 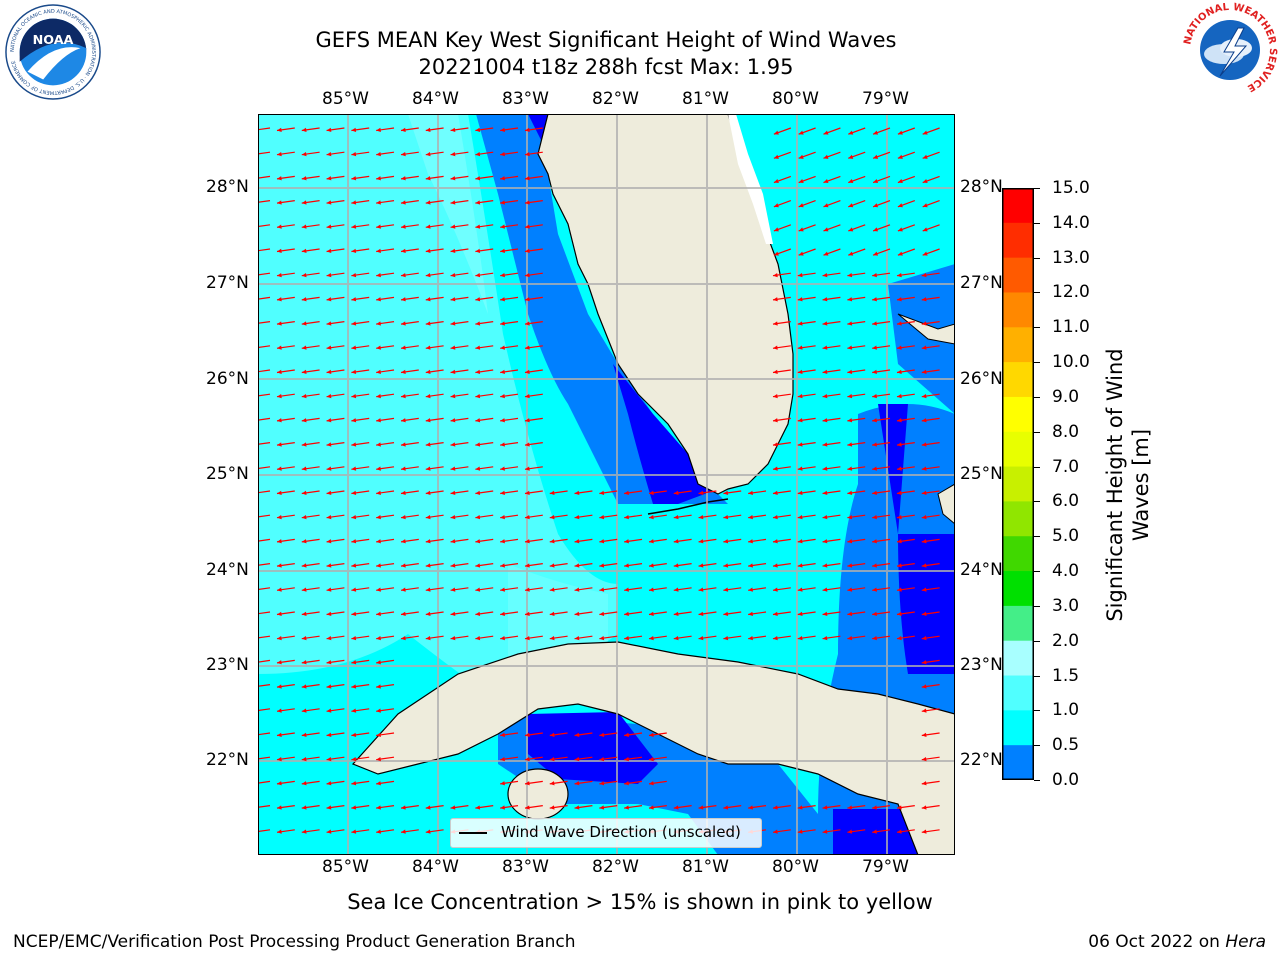 What do you see at coordinates (885, 867) in the screenshot?
I see `lon-label-bottom: 79°W` at bounding box center [885, 867].